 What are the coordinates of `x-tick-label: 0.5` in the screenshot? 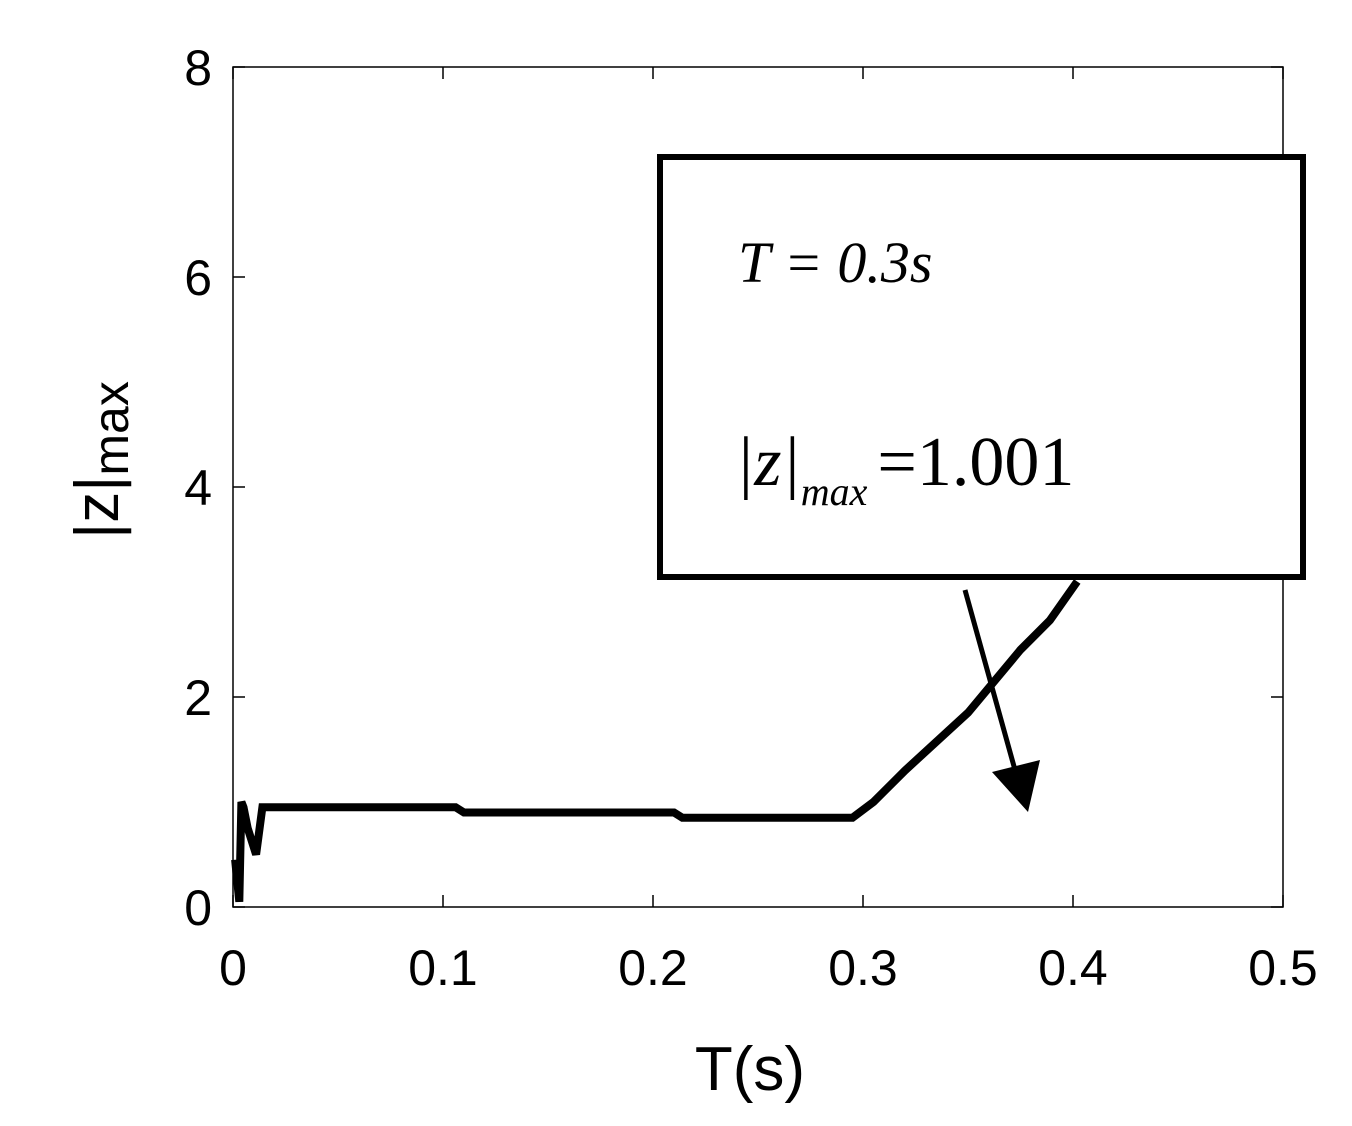 It's located at (1283, 968).